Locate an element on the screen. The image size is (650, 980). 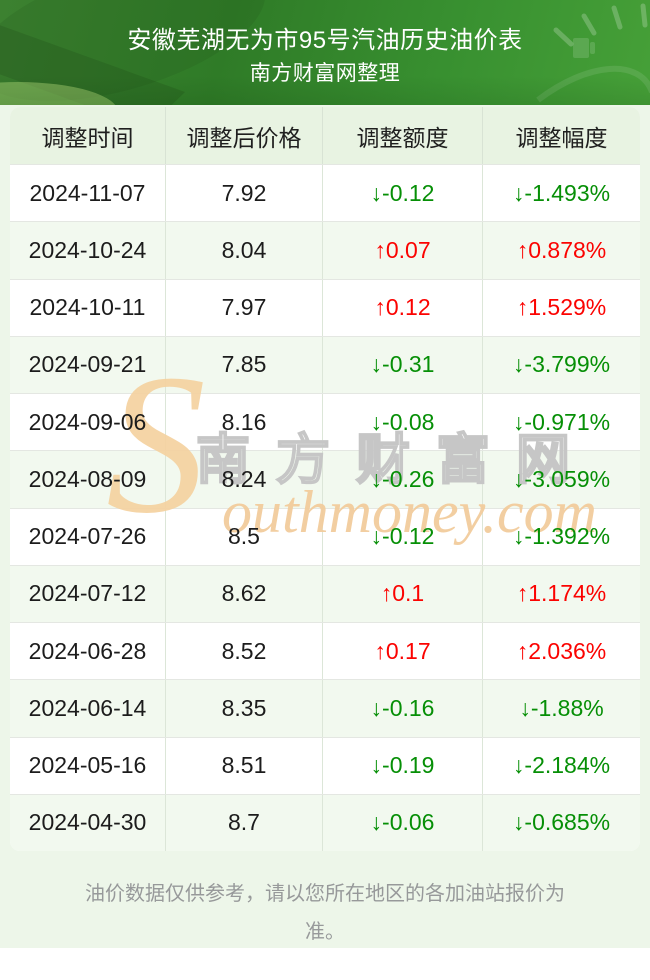
cell-change-amount: ↑0.1 is located at coordinates (403, 593).